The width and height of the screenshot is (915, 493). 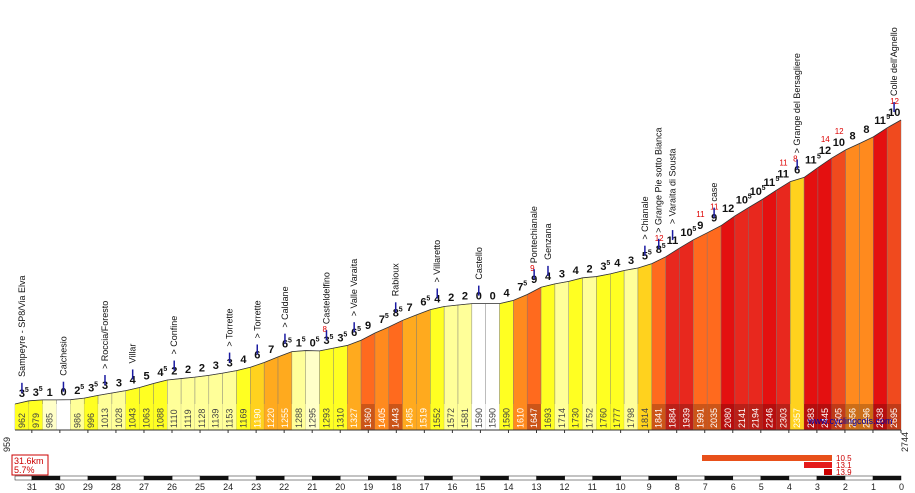 What do you see at coordinates (452, 487) in the screenshot?
I see `km-tick-label: 16` at bounding box center [452, 487].